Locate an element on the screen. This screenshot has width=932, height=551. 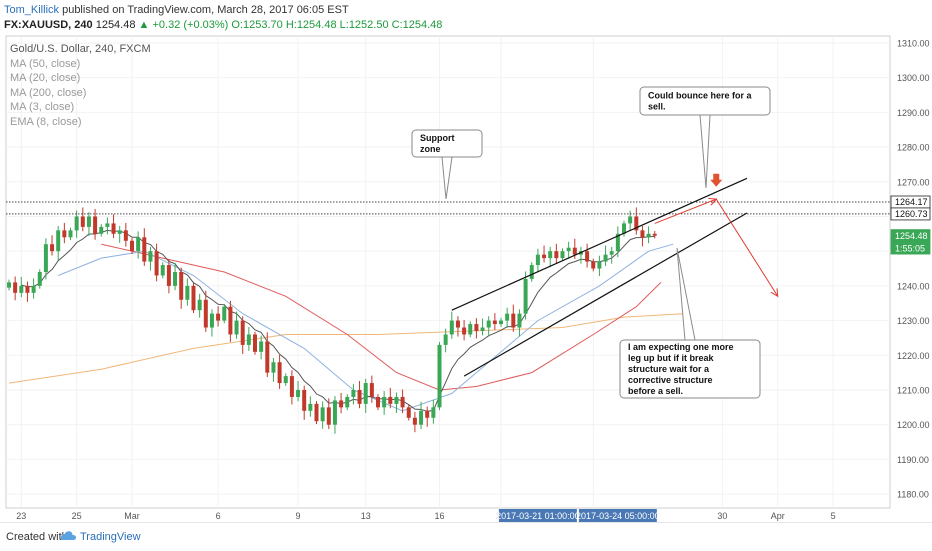
price-label-text: 1:55:05 is located at coordinates (910, 248).